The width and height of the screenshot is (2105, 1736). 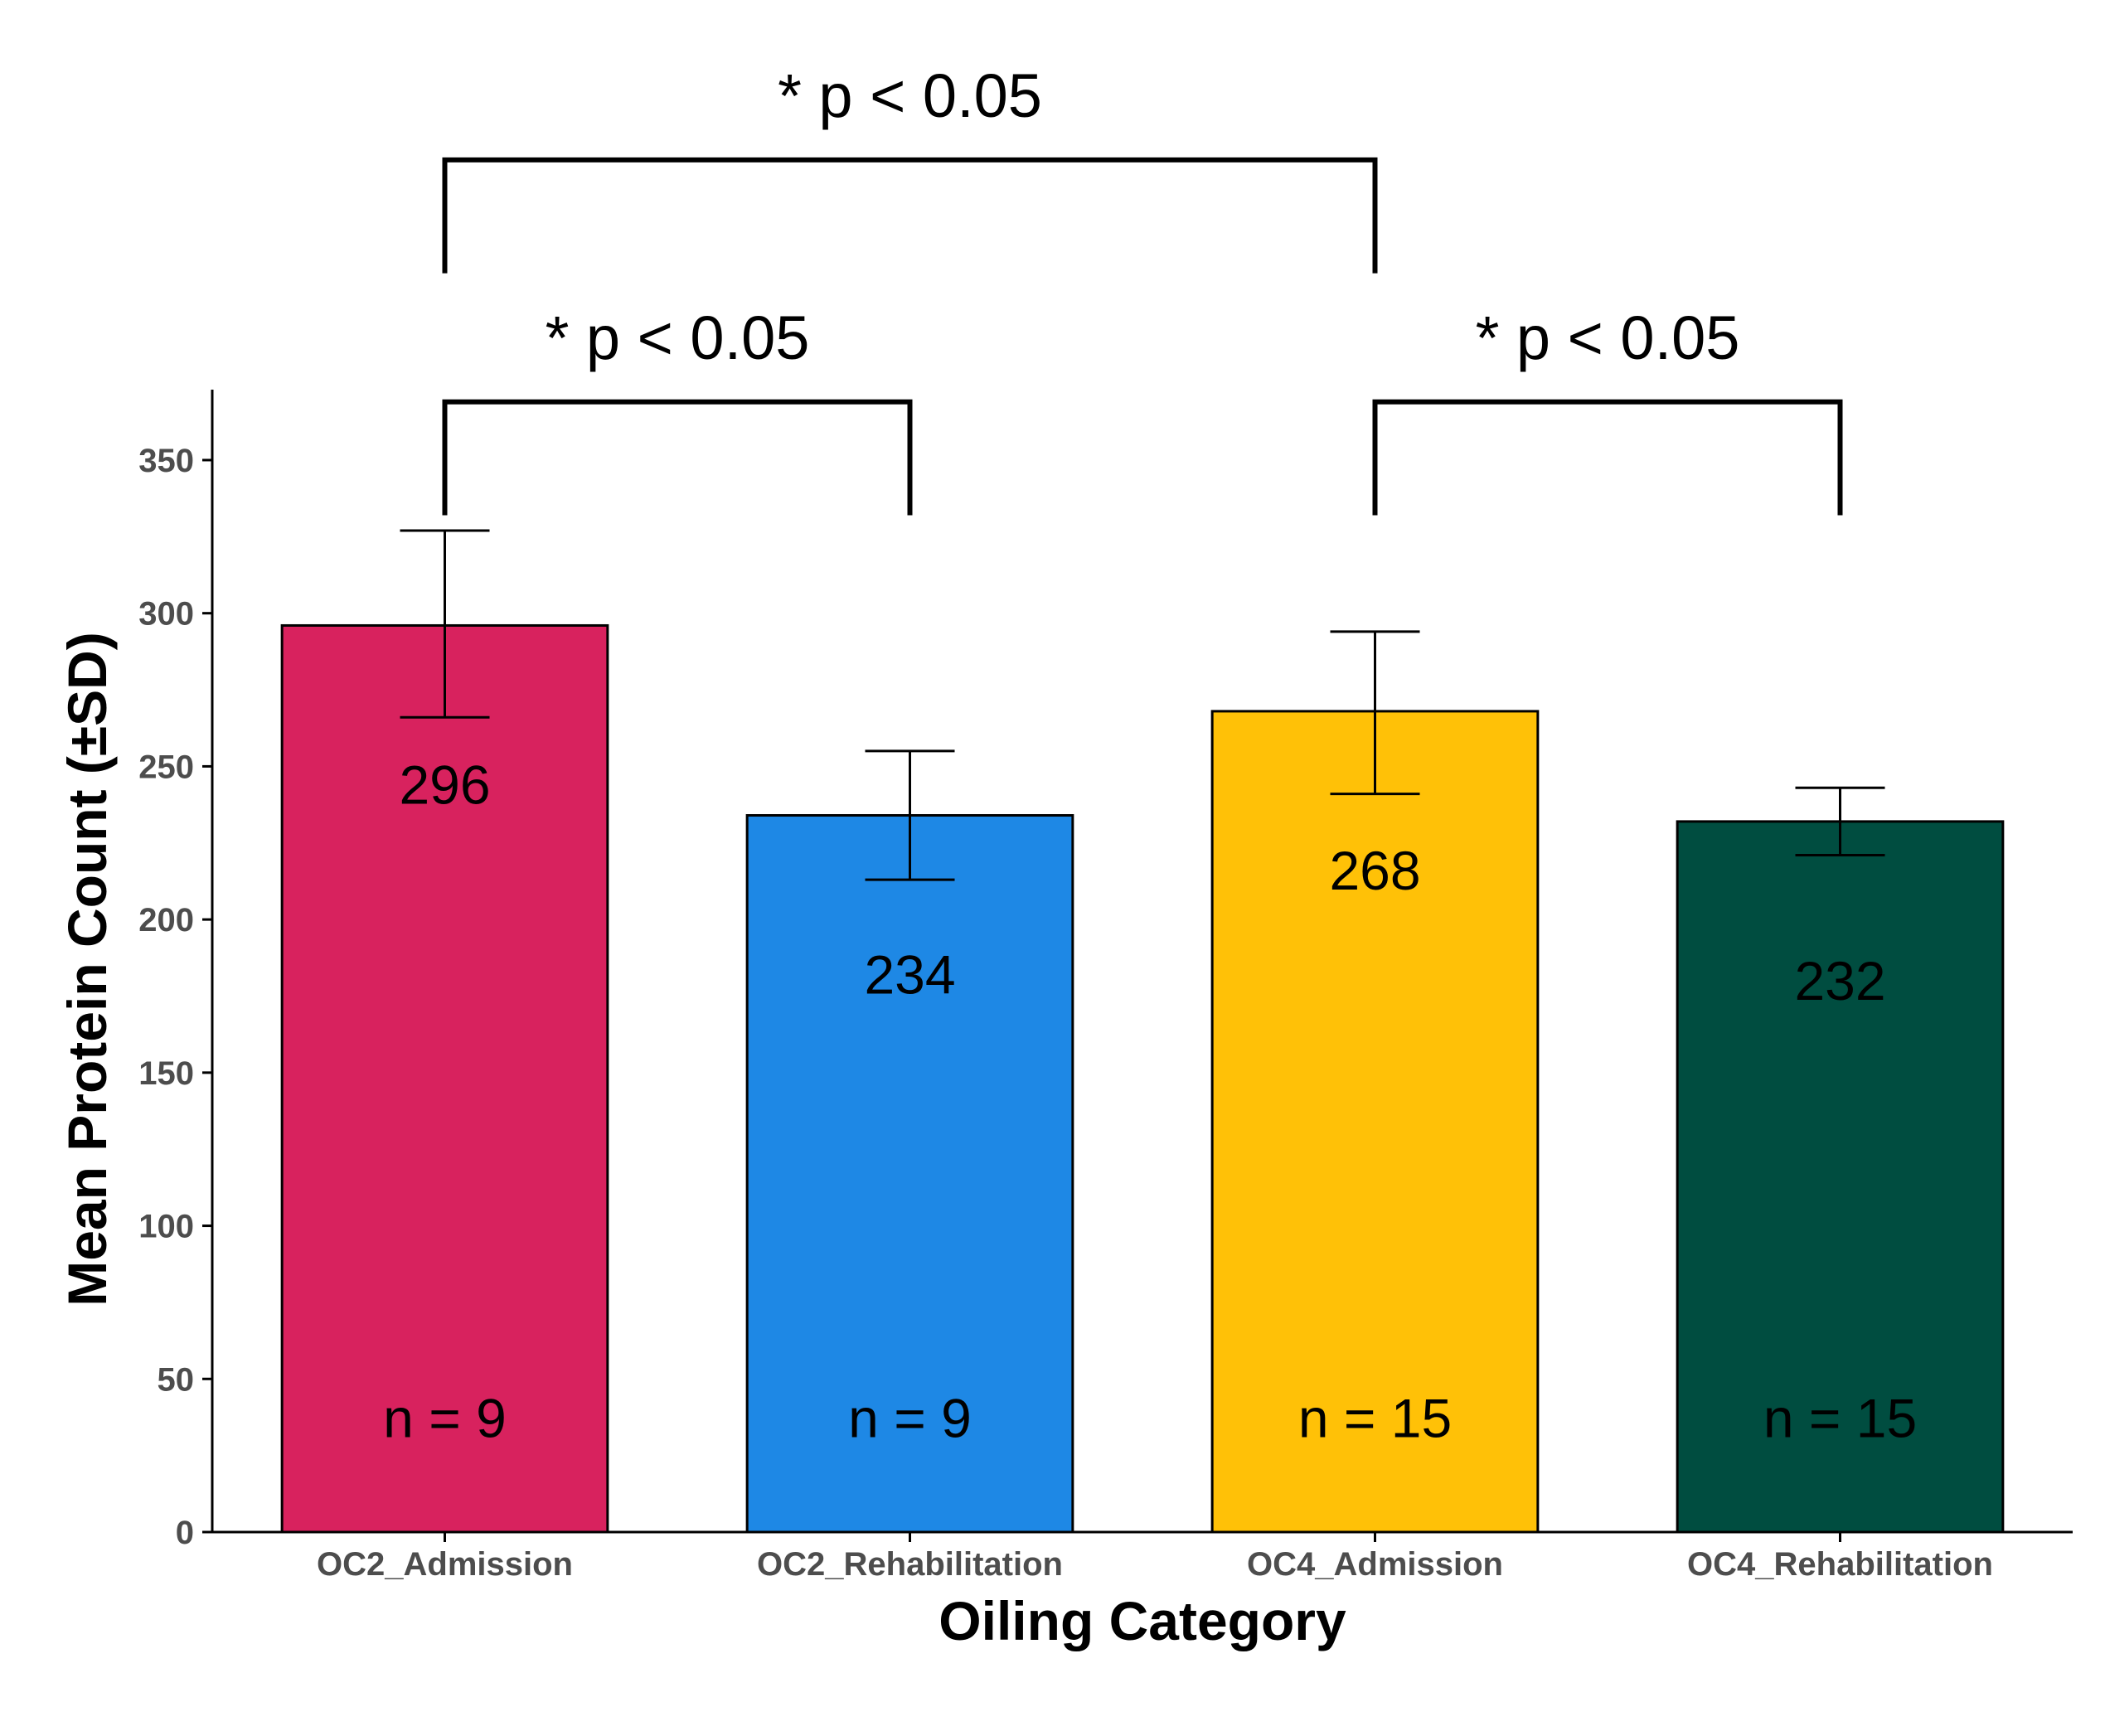 I want to click on y-tick-label-6: 300, so click(x=166, y=614).